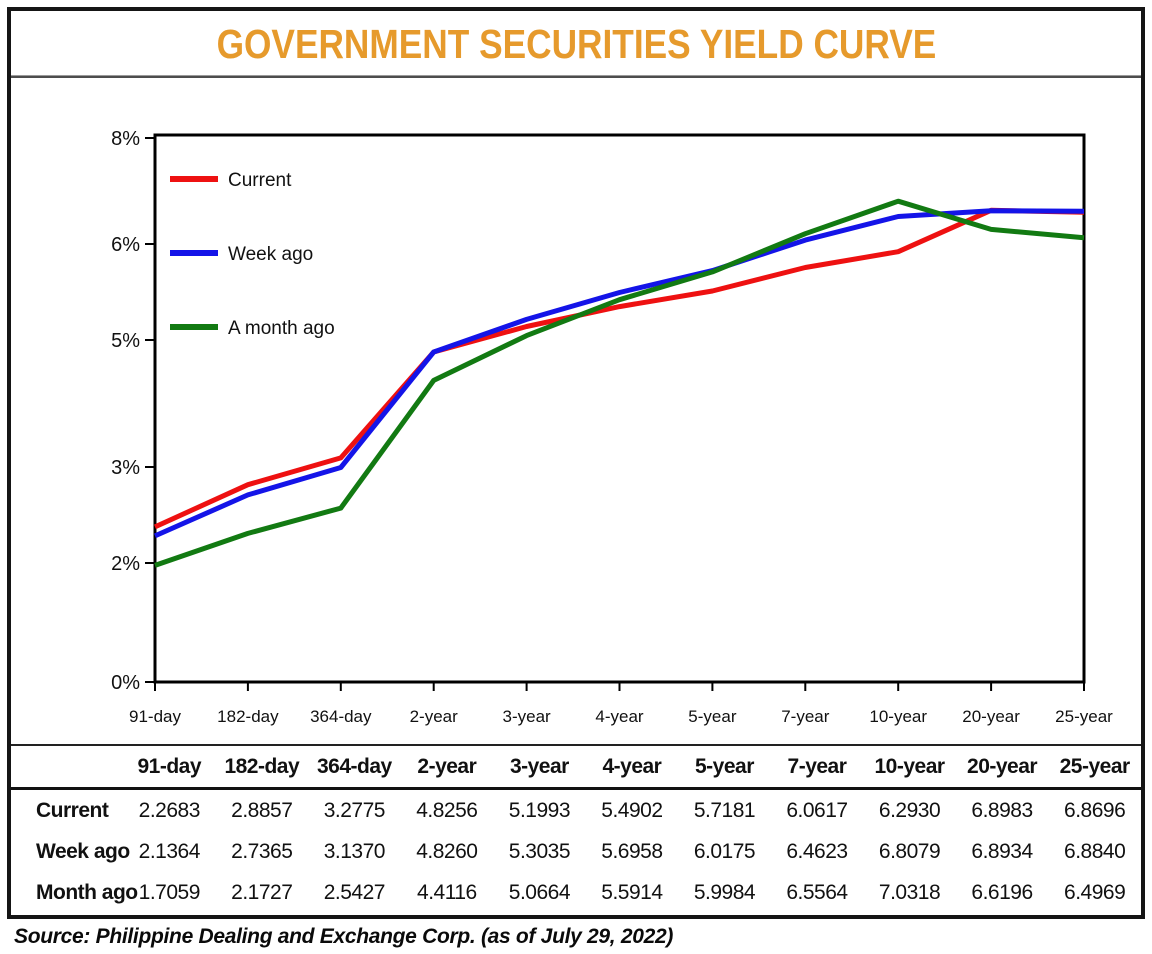 The image size is (1152, 954). I want to click on x-axis-label: 20-year, so click(991, 716).